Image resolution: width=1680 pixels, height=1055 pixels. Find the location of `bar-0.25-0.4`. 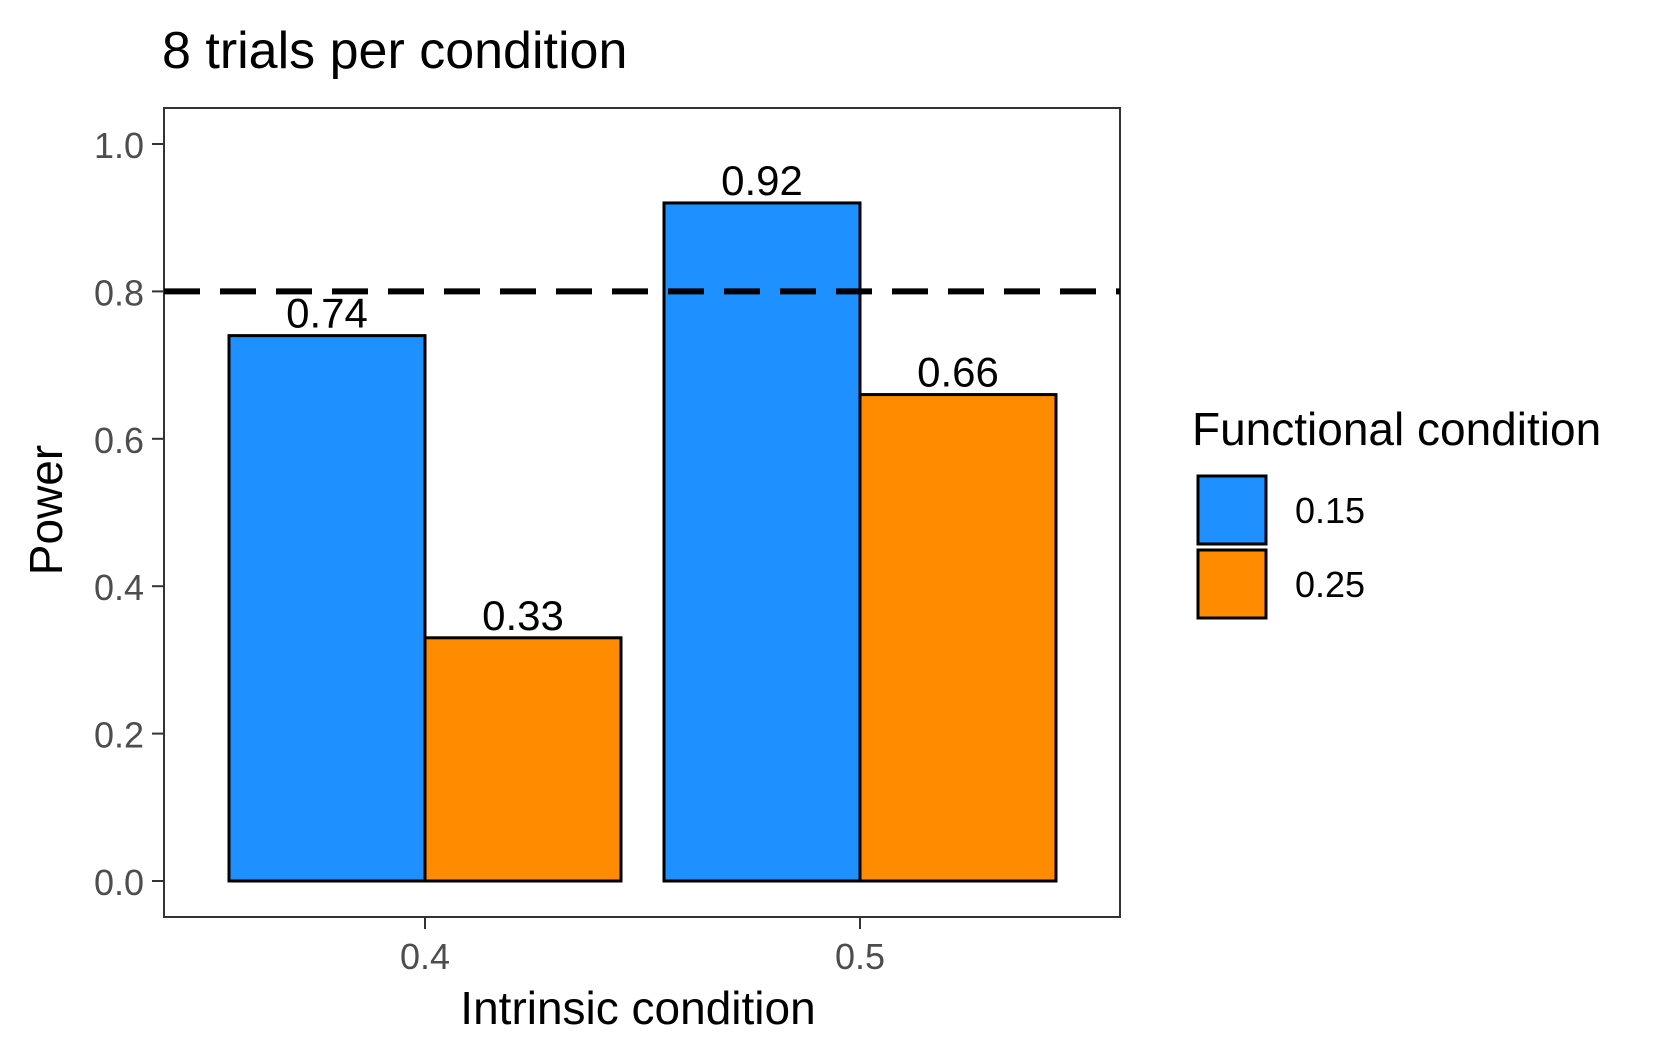

bar-0.25-0.4 is located at coordinates (523, 759).